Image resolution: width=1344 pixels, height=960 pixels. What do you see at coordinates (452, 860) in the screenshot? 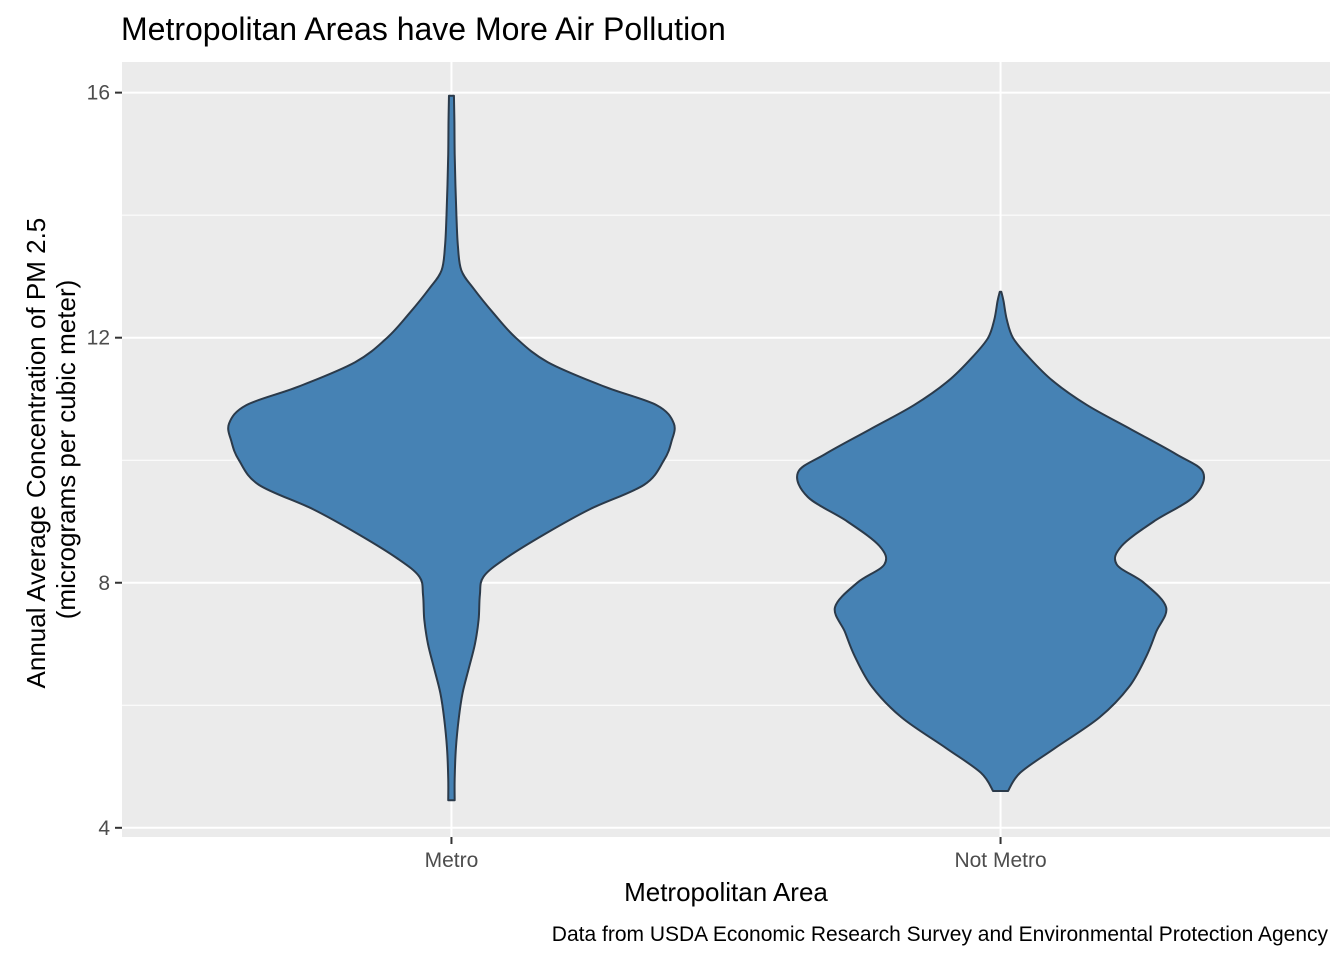
I see `x-tick-label: Metro` at bounding box center [452, 860].